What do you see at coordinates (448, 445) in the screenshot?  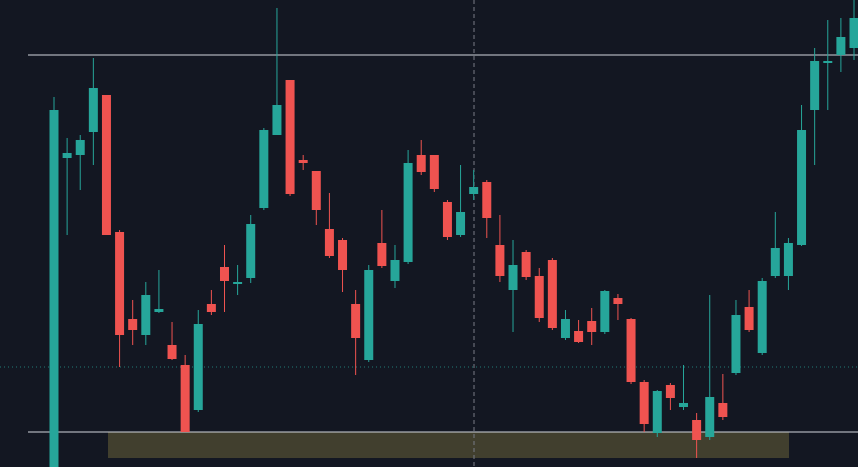 I see `zone-box` at bounding box center [448, 445].